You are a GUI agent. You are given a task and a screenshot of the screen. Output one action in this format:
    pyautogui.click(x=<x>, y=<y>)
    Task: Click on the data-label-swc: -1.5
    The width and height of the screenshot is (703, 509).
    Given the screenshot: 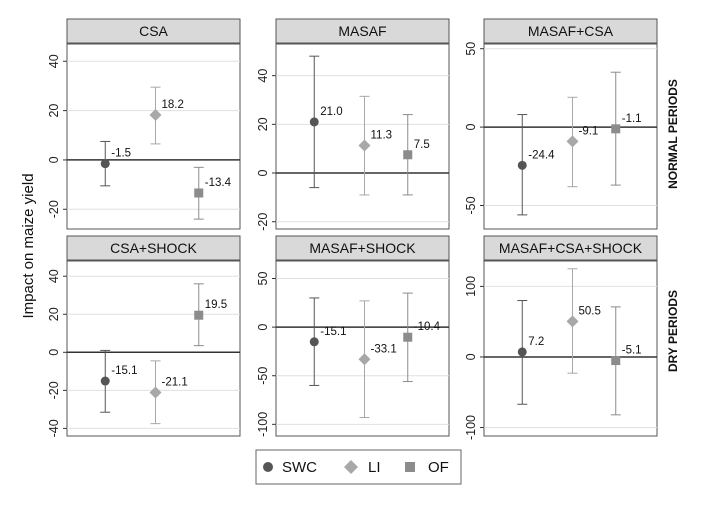 What is the action you would take?
    pyautogui.click(x=121, y=154)
    